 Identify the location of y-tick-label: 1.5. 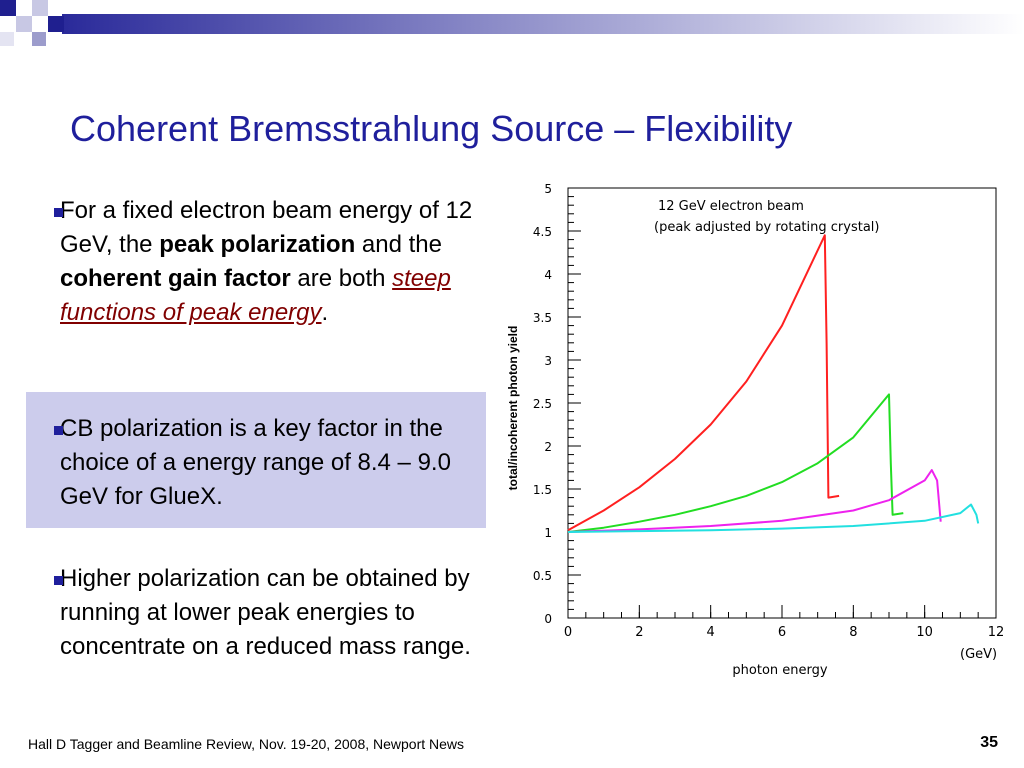
(542, 490).